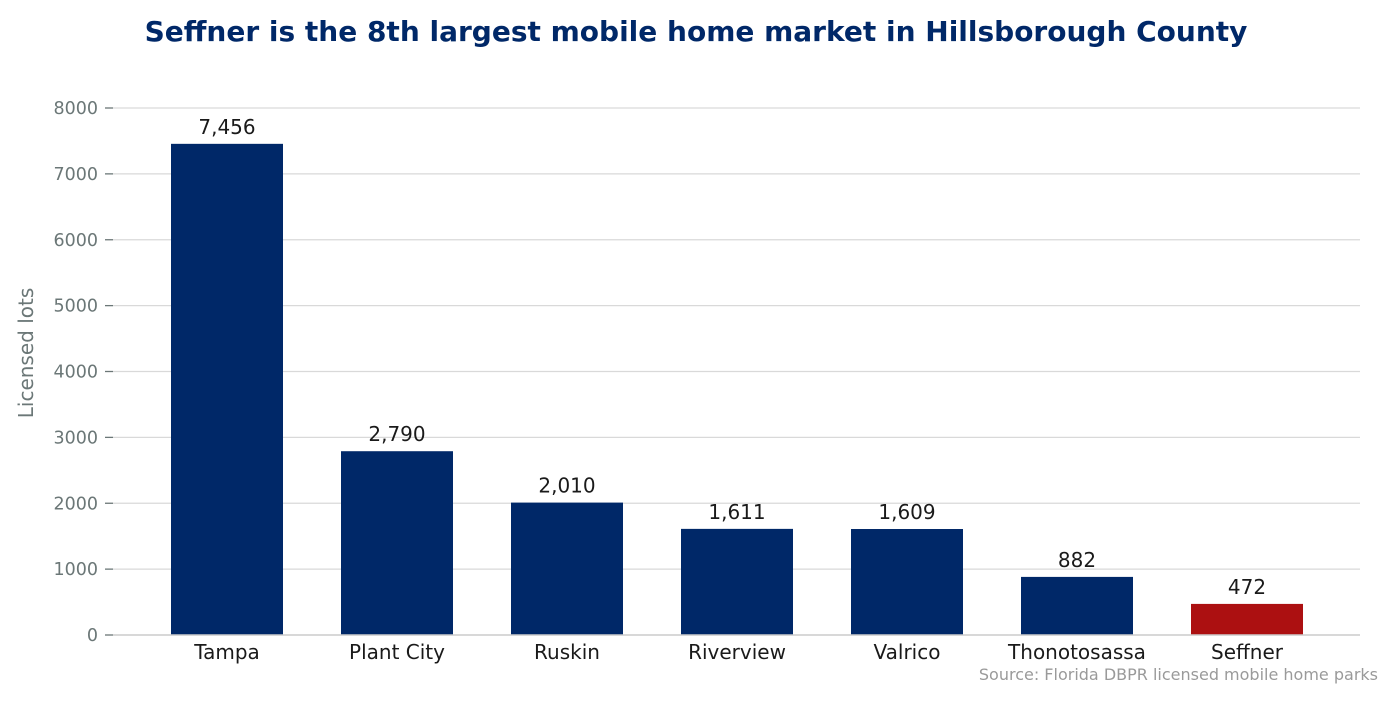 This screenshot has height=701, width=1395. I want to click on y-tick-label: 4000, so click(75, 373).